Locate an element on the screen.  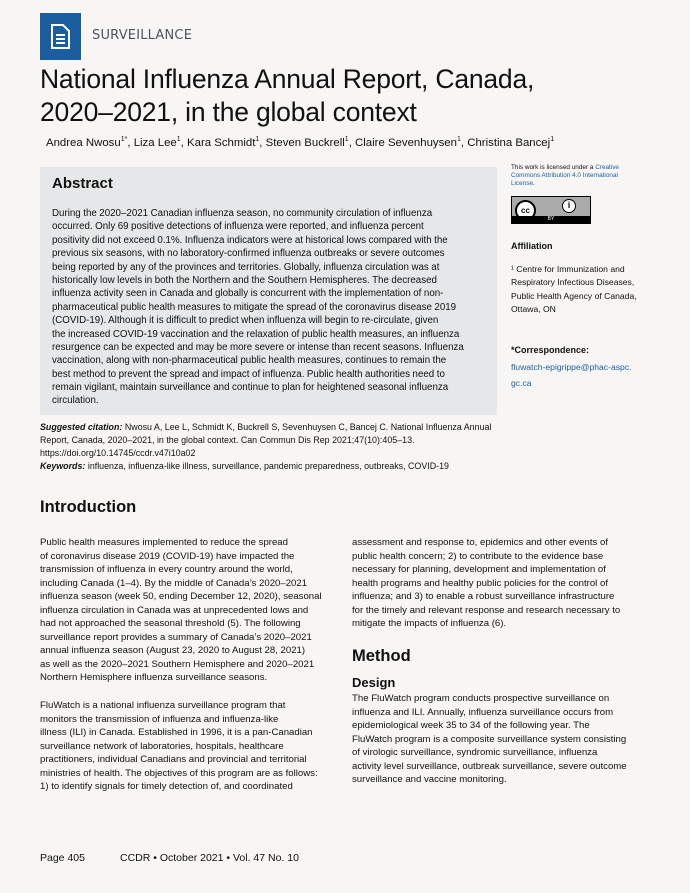
author-name: Andrea Nwosu is located at coordinates (83, 142).